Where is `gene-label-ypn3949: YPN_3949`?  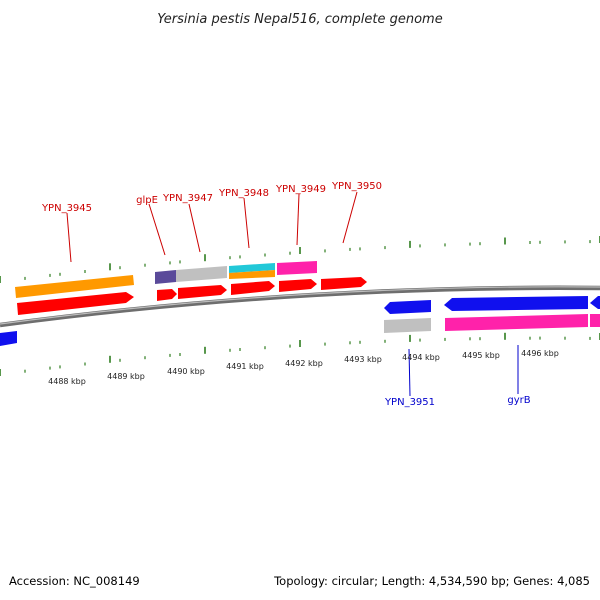
gene-label-ypn3949: YPN_3949 is located at coordinates (300, 189).